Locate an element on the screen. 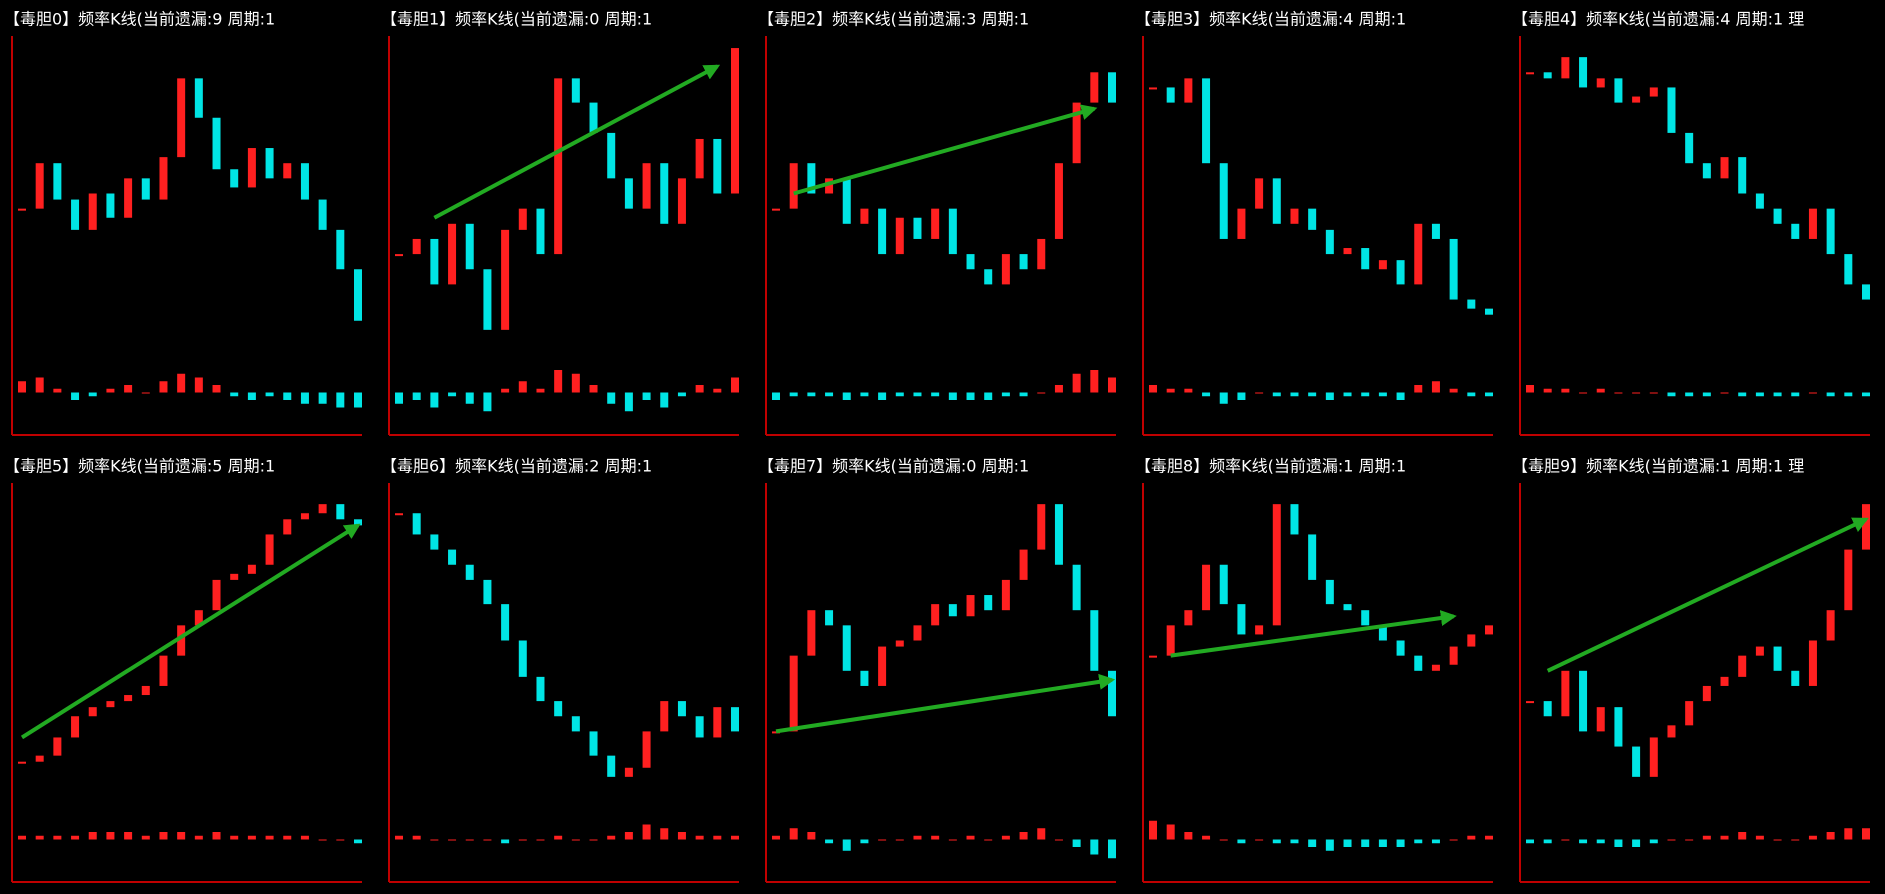 This screenshot has height=894, width=1885. panel-title: 【毒胆7】频率K线(当前遗漏:0 周期:1 is located at coordinates (893, 466).